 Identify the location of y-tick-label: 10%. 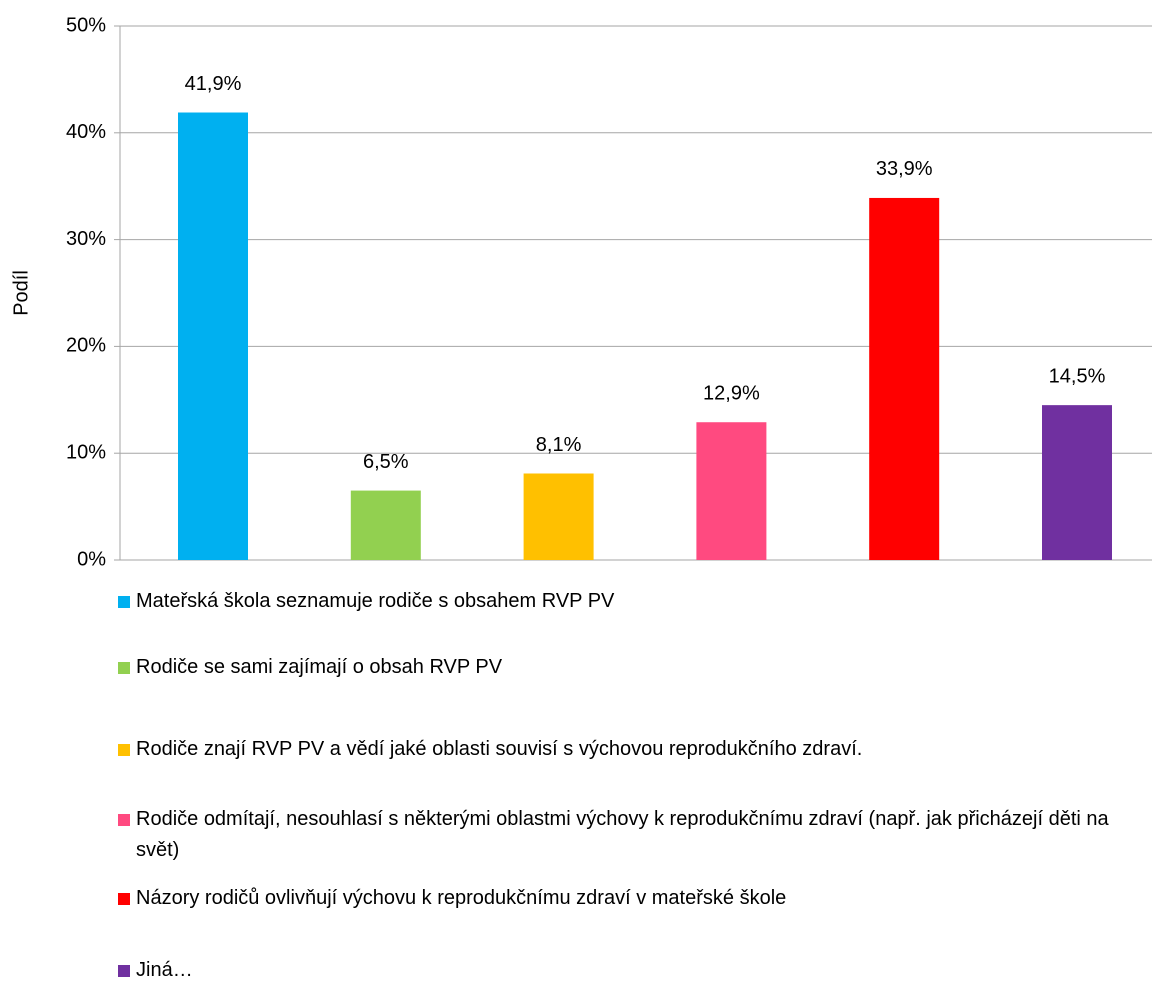
(86, 452).